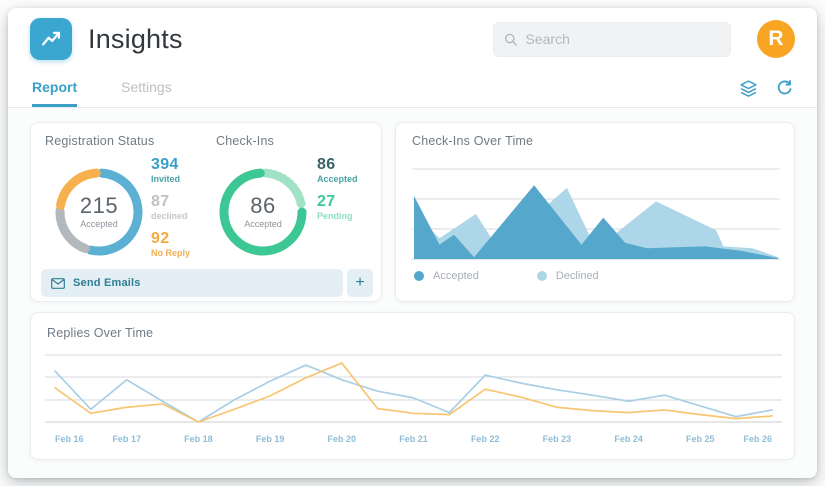 The width and height of the screenshot is (825, 486). What do you see at coordinates (126, 439) in the screenshot?
I see `svg-text: Feb 17` at bounding box center [126, 439].